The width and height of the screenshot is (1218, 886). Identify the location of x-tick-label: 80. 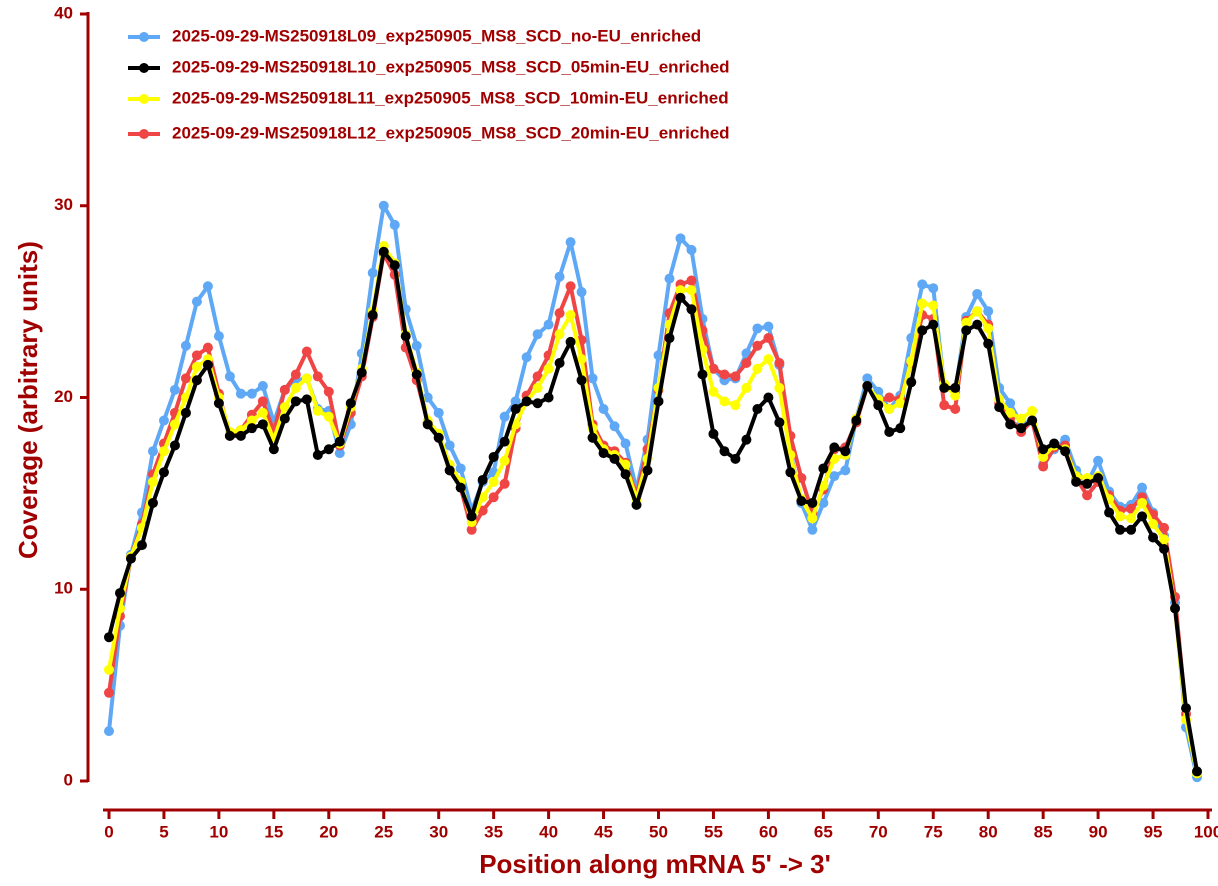
(988, 831).